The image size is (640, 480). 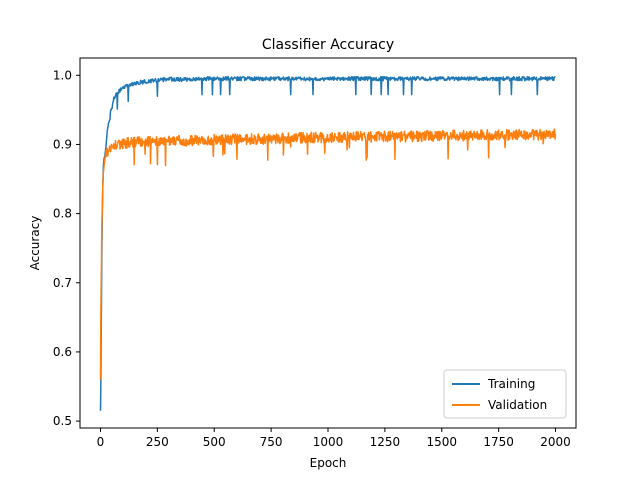 I want to click on y-tick-label: 0.6, so click(x=62, y=352).